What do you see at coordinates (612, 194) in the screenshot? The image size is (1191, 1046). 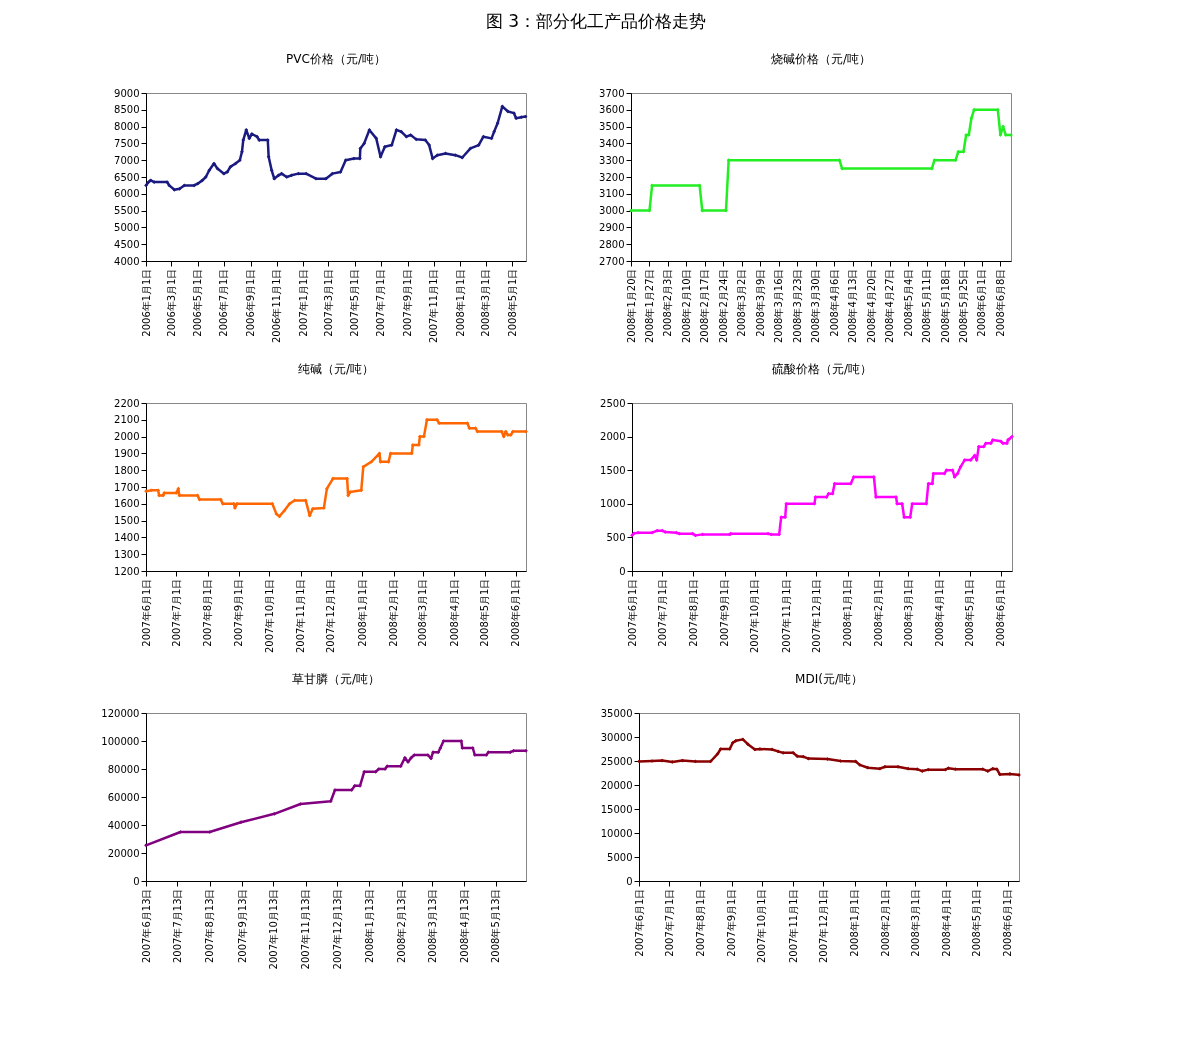 I see `y-tick-label: 3100` at bounding box center [612, 194].